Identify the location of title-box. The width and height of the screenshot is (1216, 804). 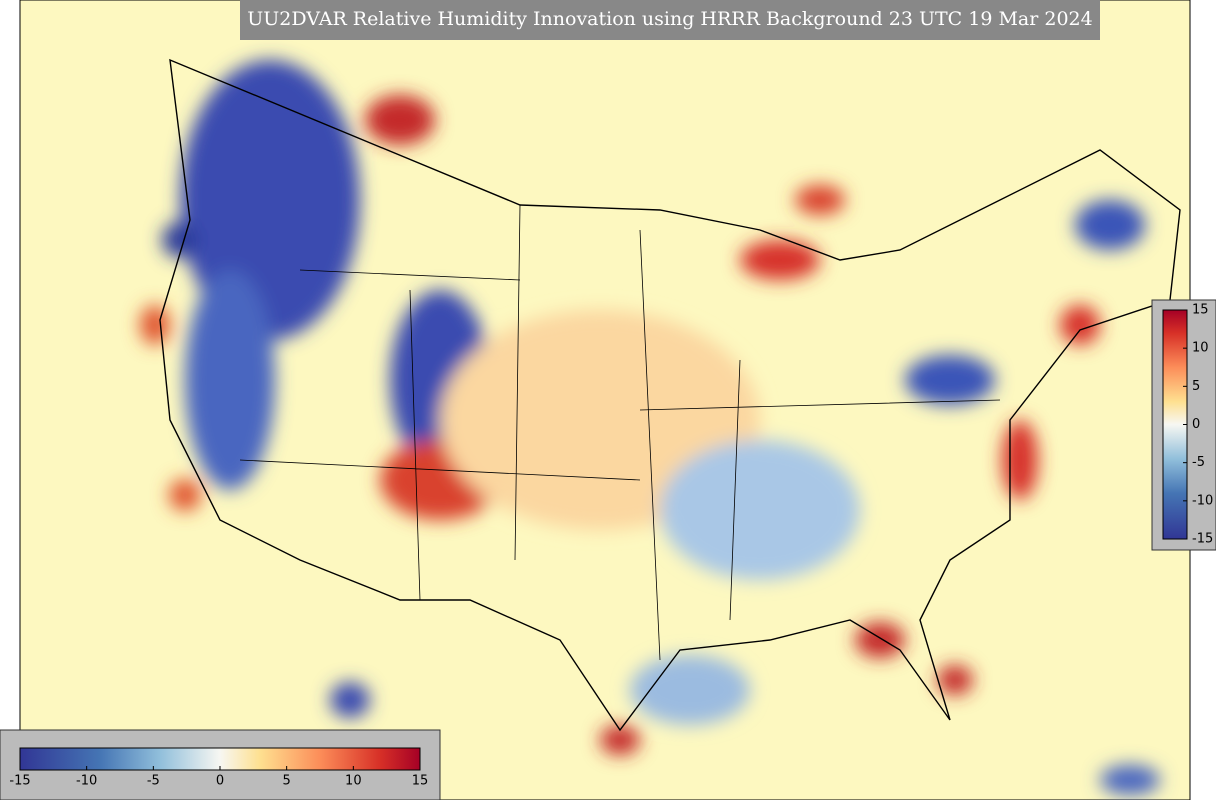
(670, 20).